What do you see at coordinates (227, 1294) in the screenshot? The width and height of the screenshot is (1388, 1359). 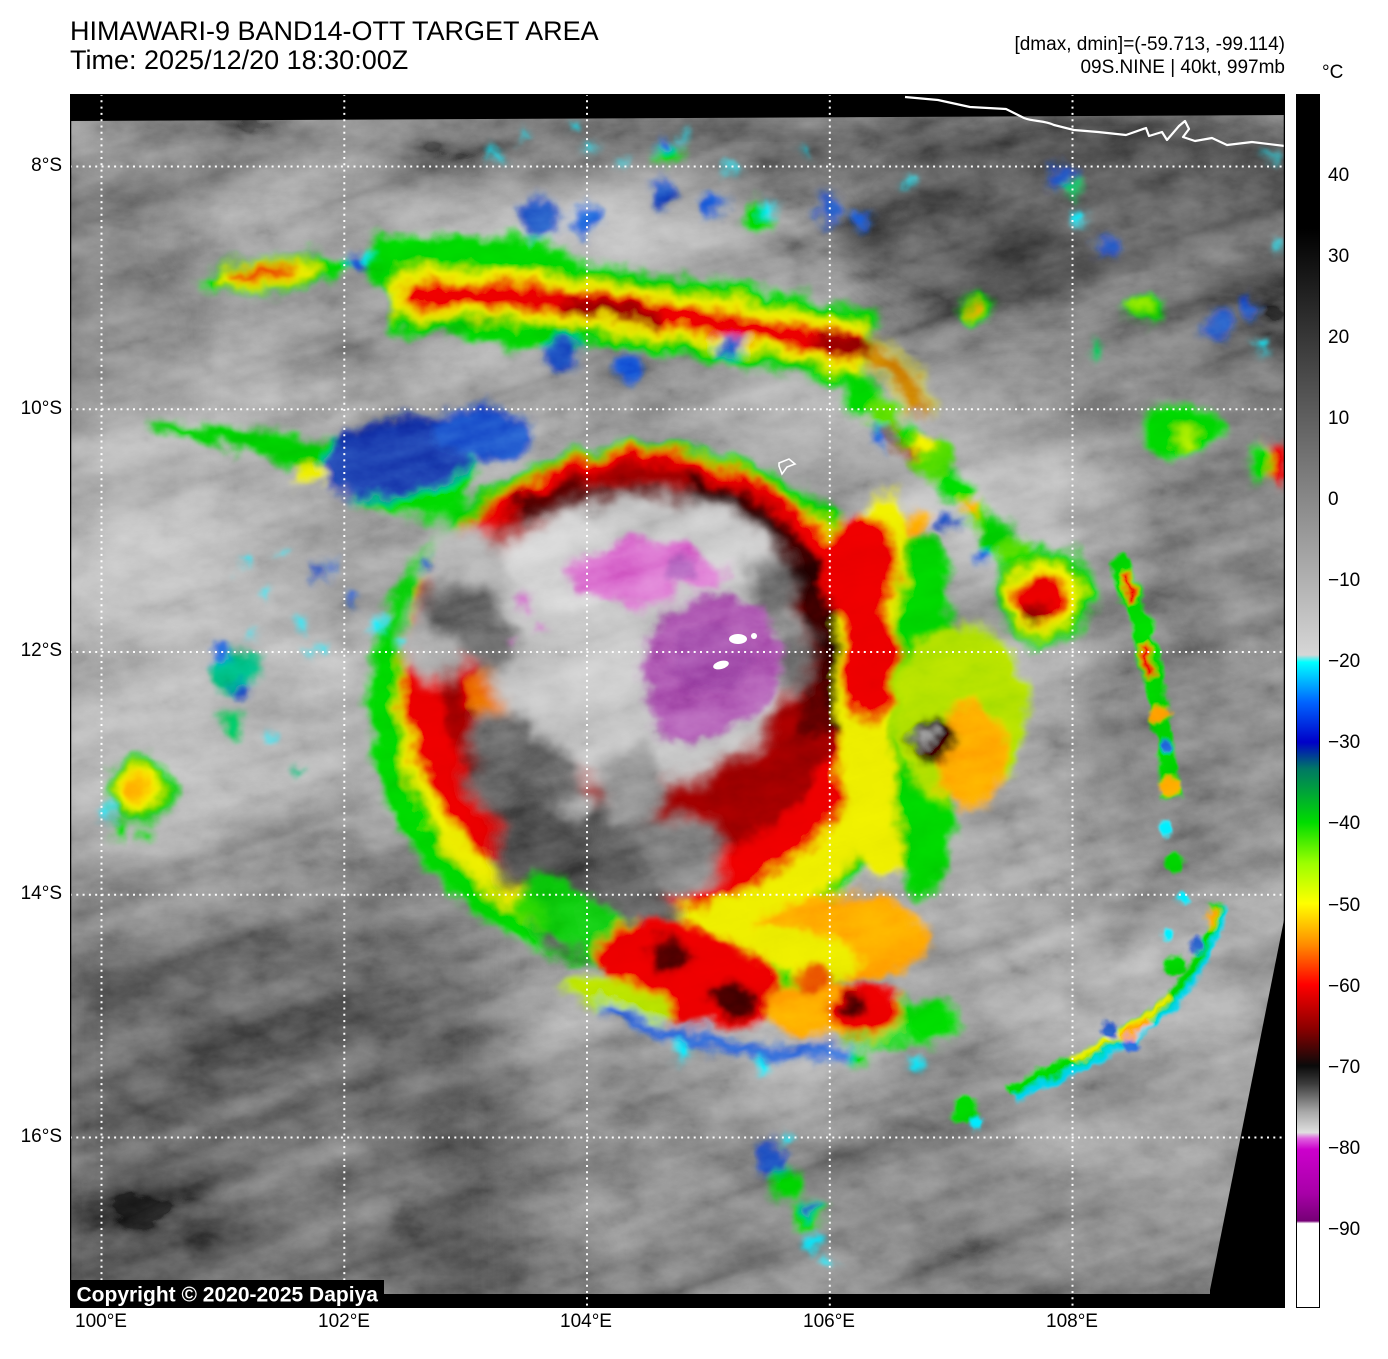 I see `svg-text: Copyright © 2020-2025 Dapiya` at bounding box center [227, 1294].